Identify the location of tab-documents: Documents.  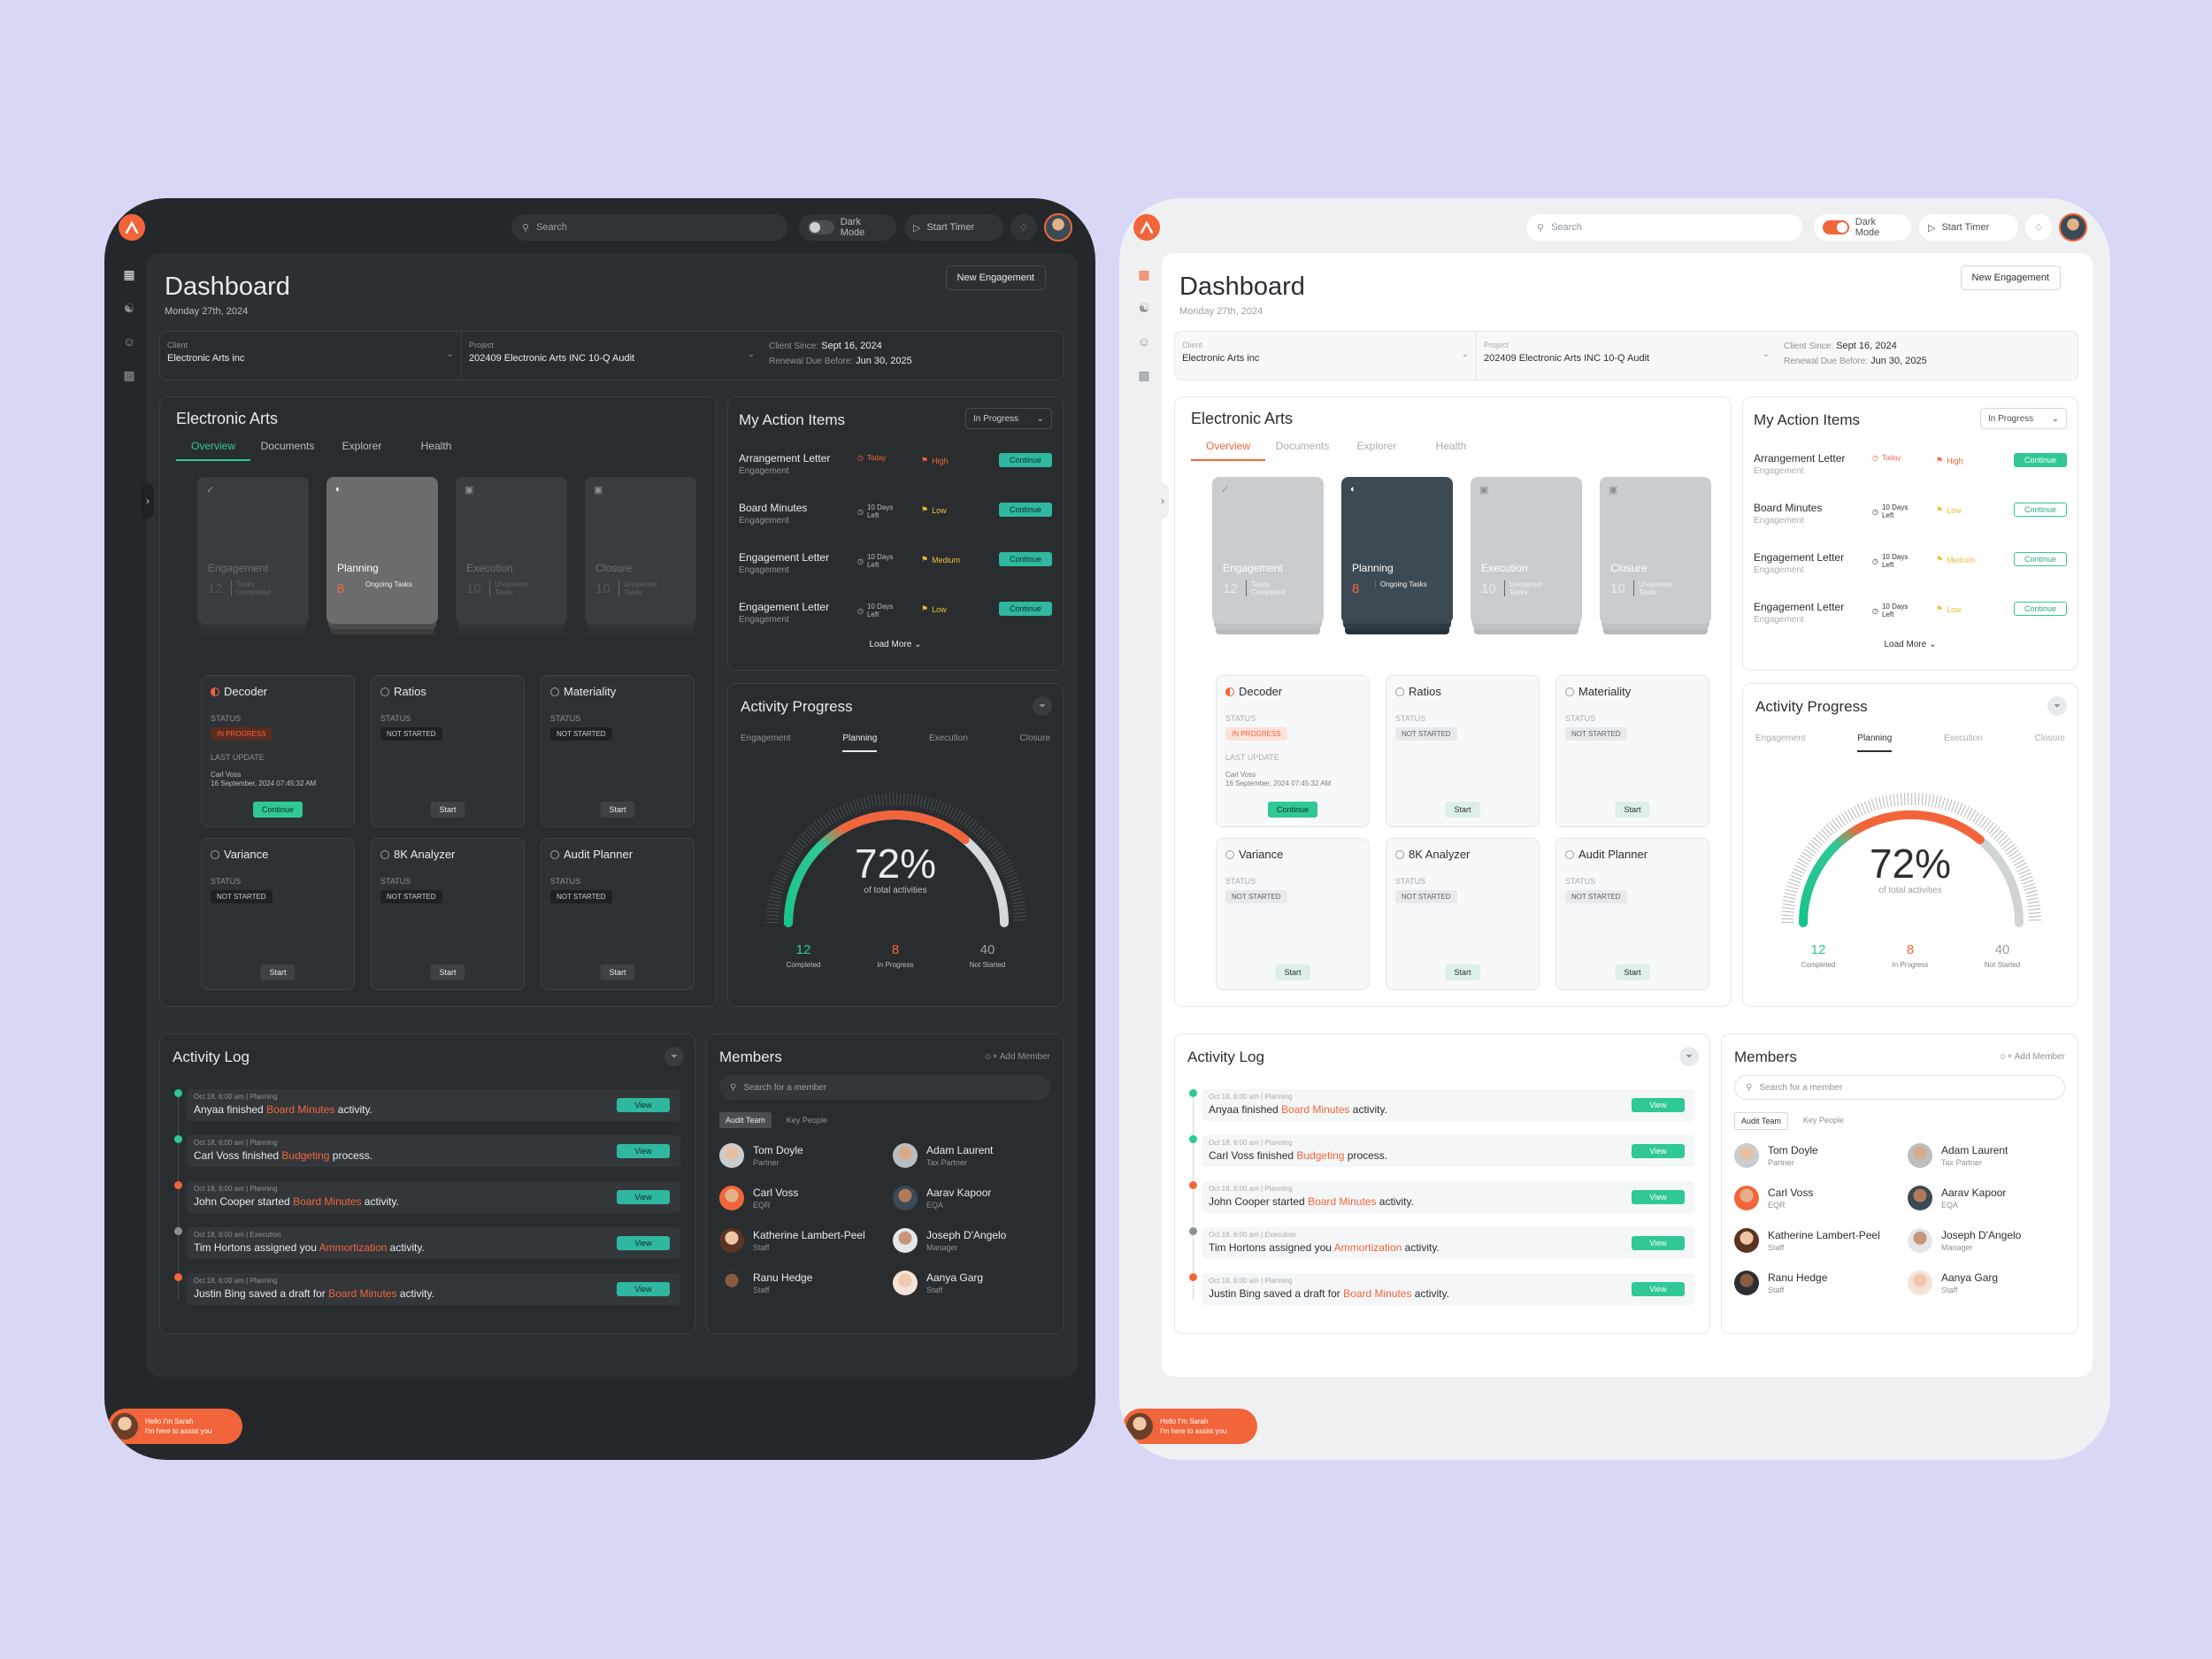
(287, 446).